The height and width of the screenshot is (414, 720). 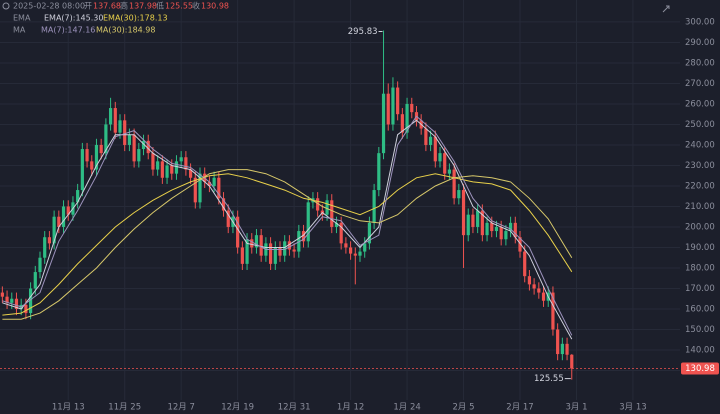 I want to click on x-tick-label: 2月 5, so click(x=464, y=408).